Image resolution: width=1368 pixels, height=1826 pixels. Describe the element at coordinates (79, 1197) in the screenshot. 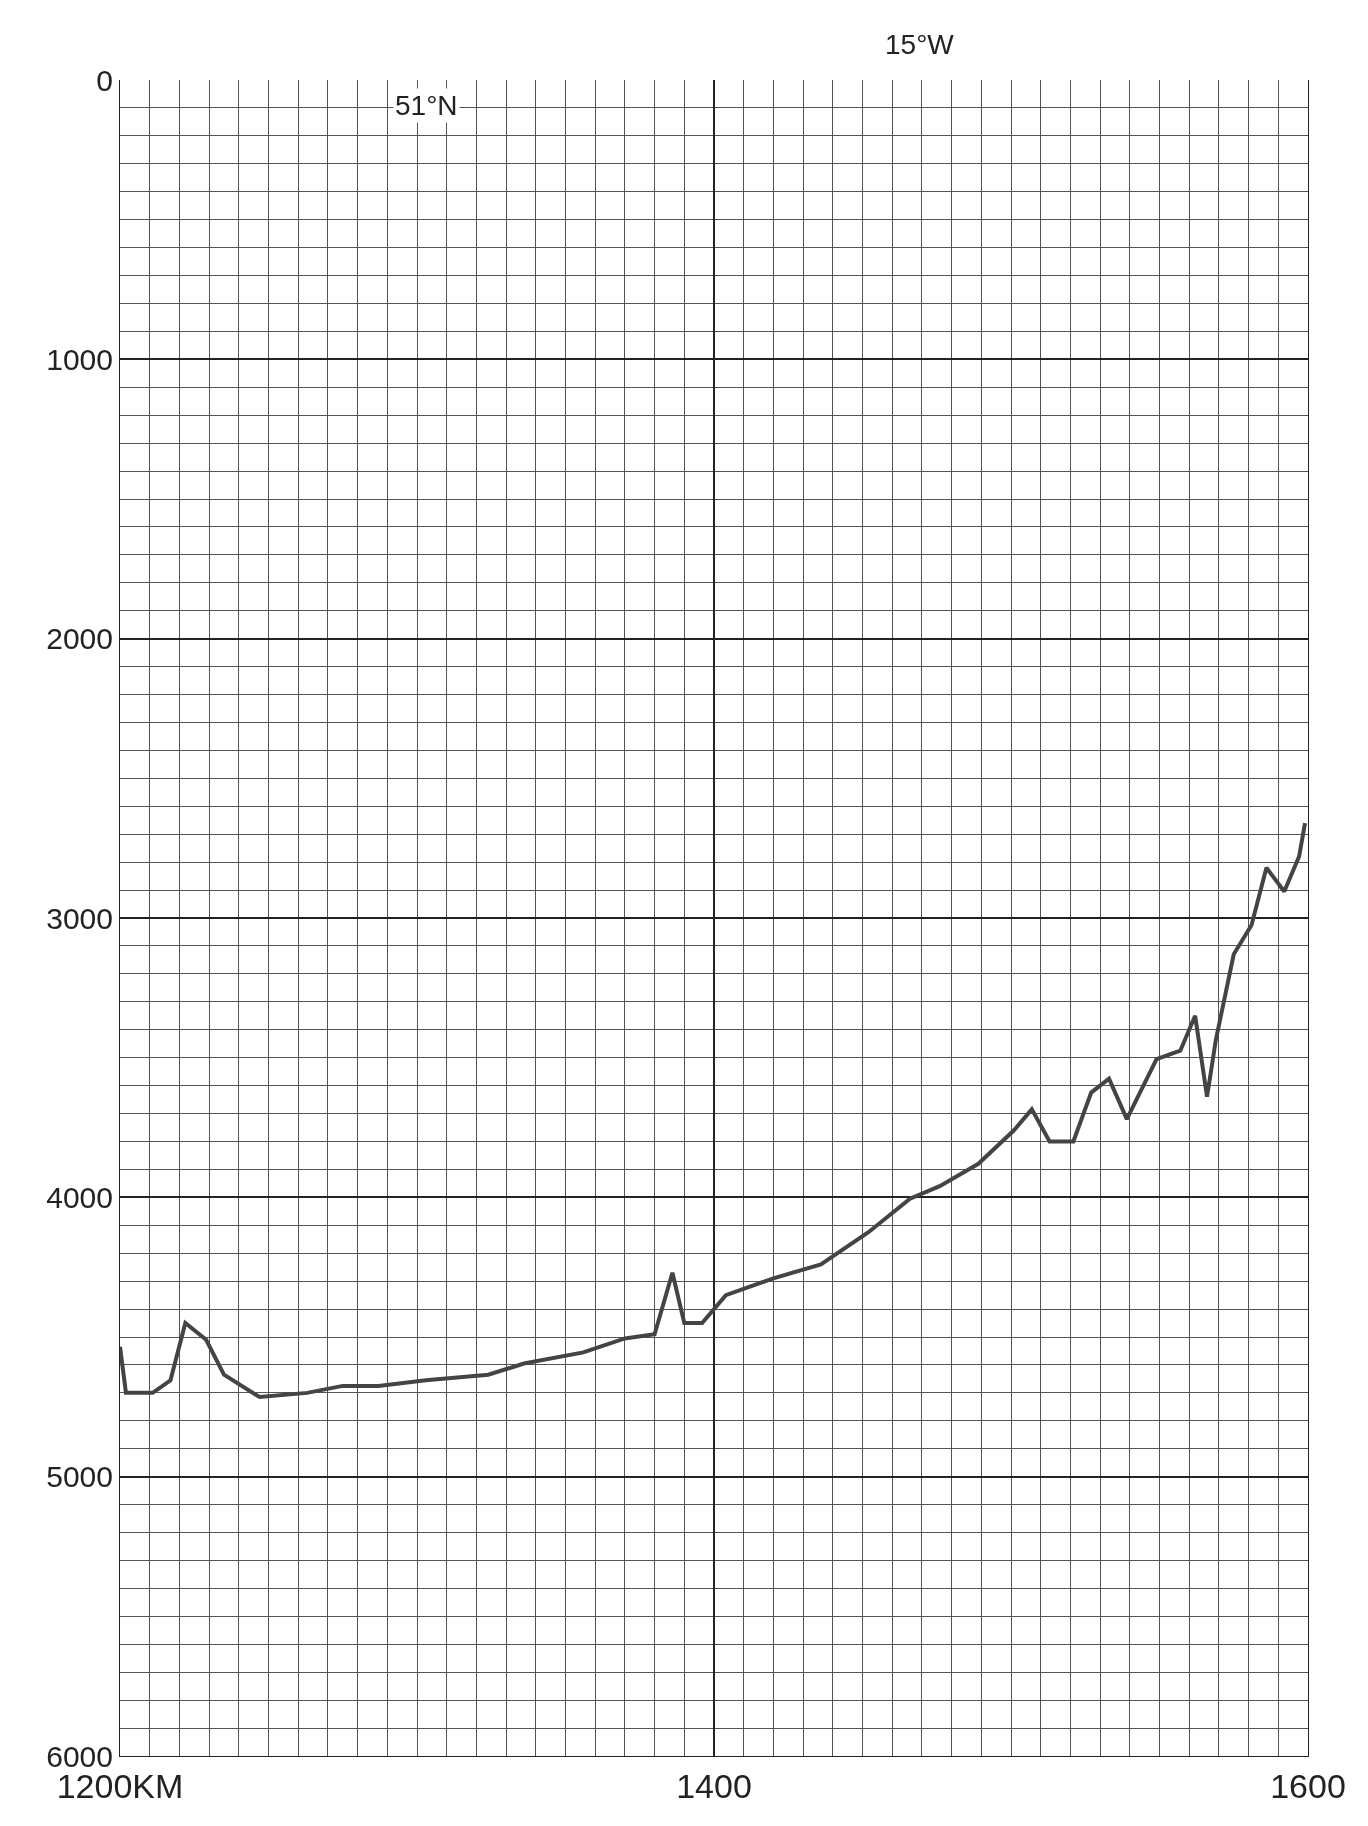

I see `y-tick-label: 4000` at that location.